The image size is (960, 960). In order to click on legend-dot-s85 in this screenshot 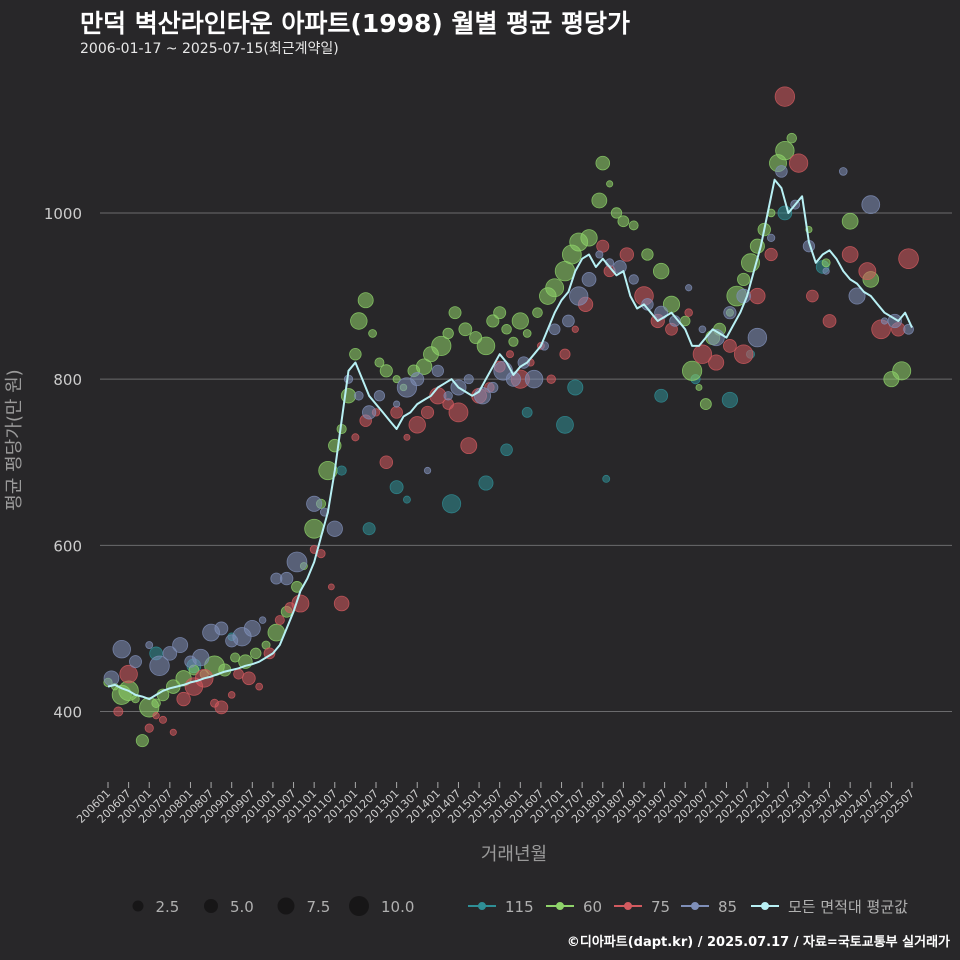, I will do `click(695, 906)`.